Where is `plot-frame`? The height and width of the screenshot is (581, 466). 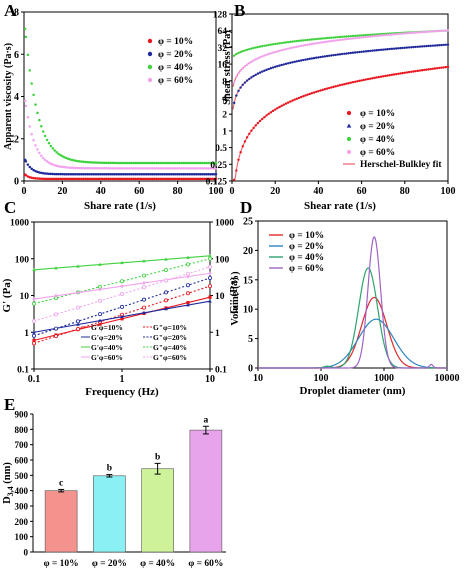
plot-frame is located at coordinates (352, 294).